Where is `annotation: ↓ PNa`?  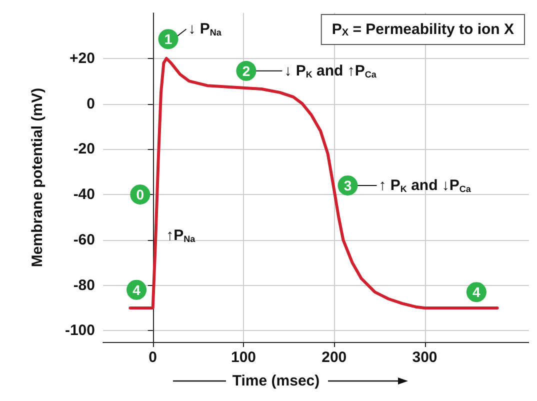
annotation: ↓ PNa is located at coordinates (205, 29).